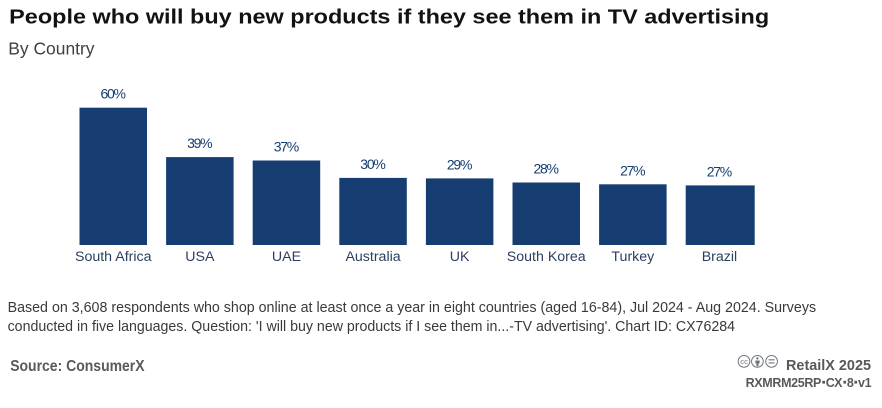  Describe the element at coordinates (719, 257) in the screenshot. I see `svg-text: Brazil` at that location.